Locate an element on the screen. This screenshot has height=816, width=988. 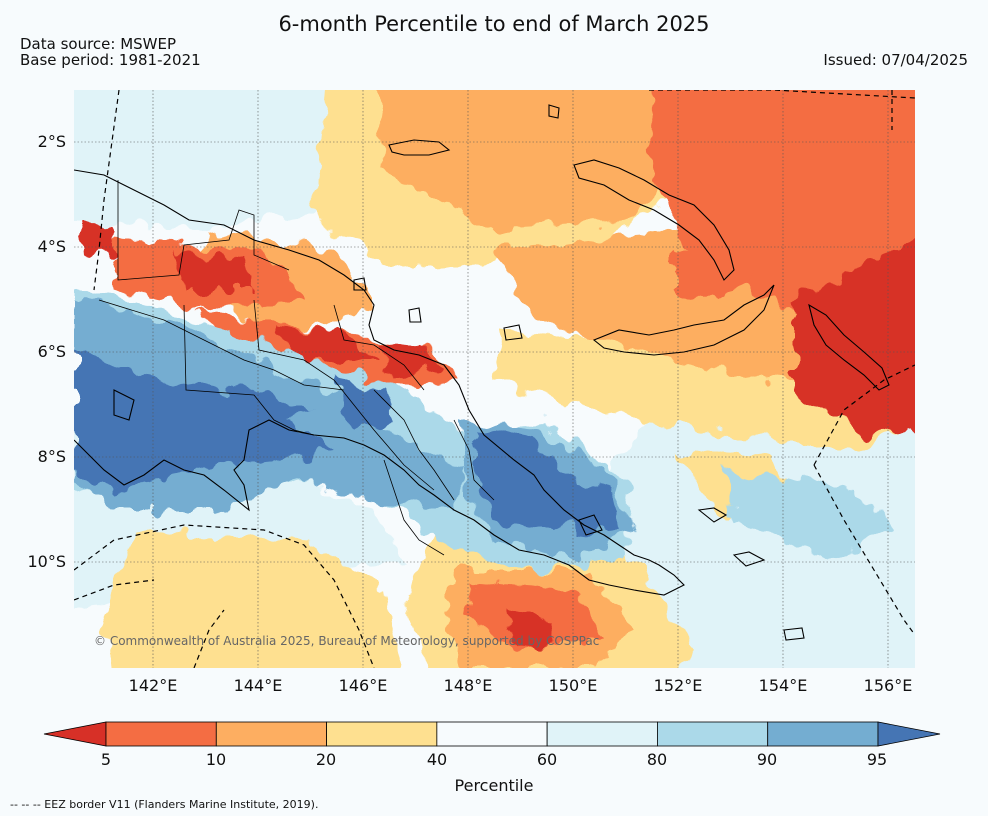
lat-label-2s: 2°S is located at coordinates (51, 141).